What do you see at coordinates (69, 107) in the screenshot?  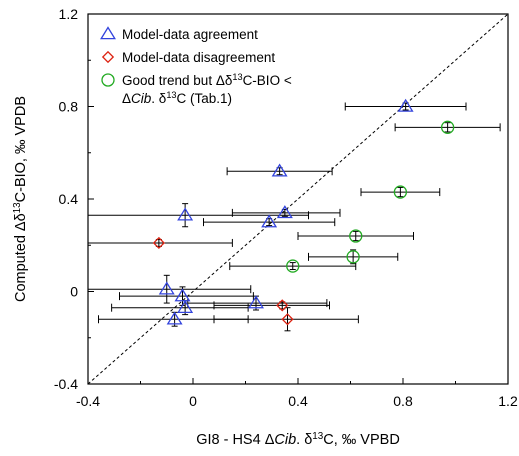 I see `y-tick-label: 0.8` at bounding box center [69, 107].